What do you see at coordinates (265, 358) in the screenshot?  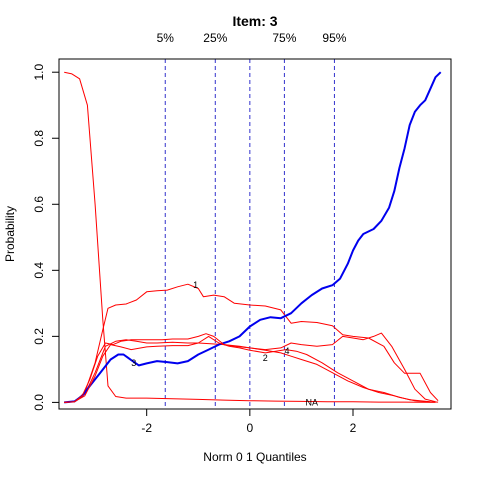 I see `curve-label: 2` at bounding box center [265, 358].